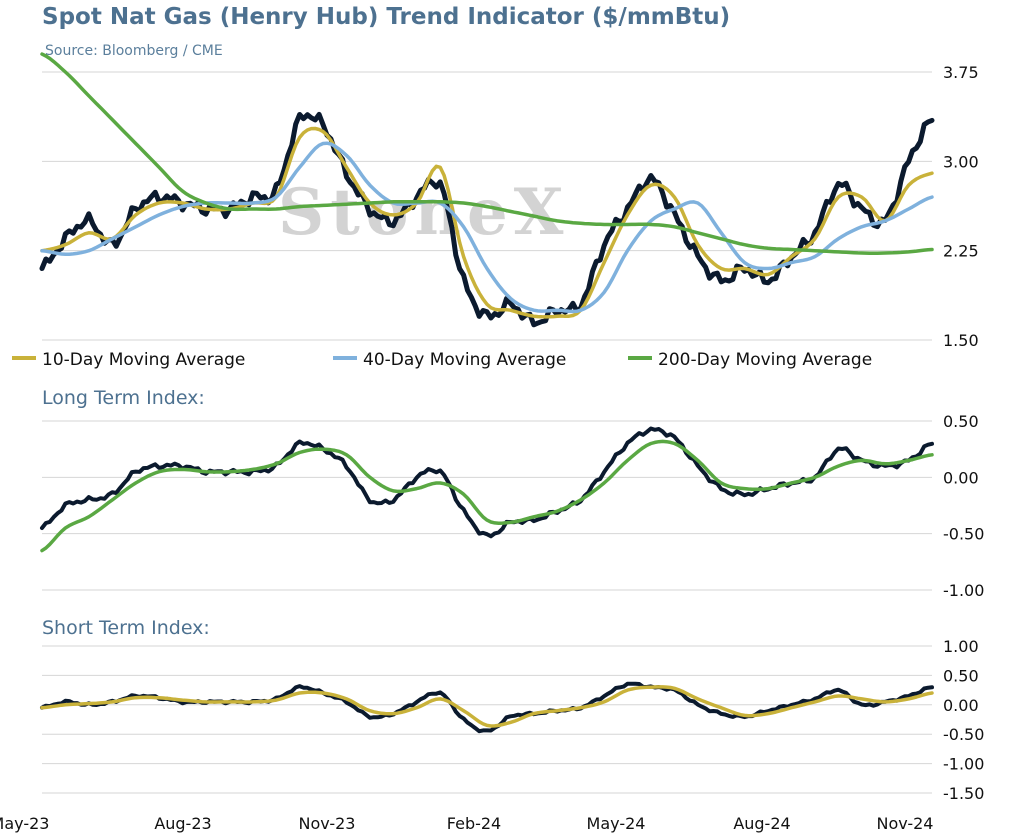  I want to click on short-term-index-title: Short Term Index:, so click(126, 628).